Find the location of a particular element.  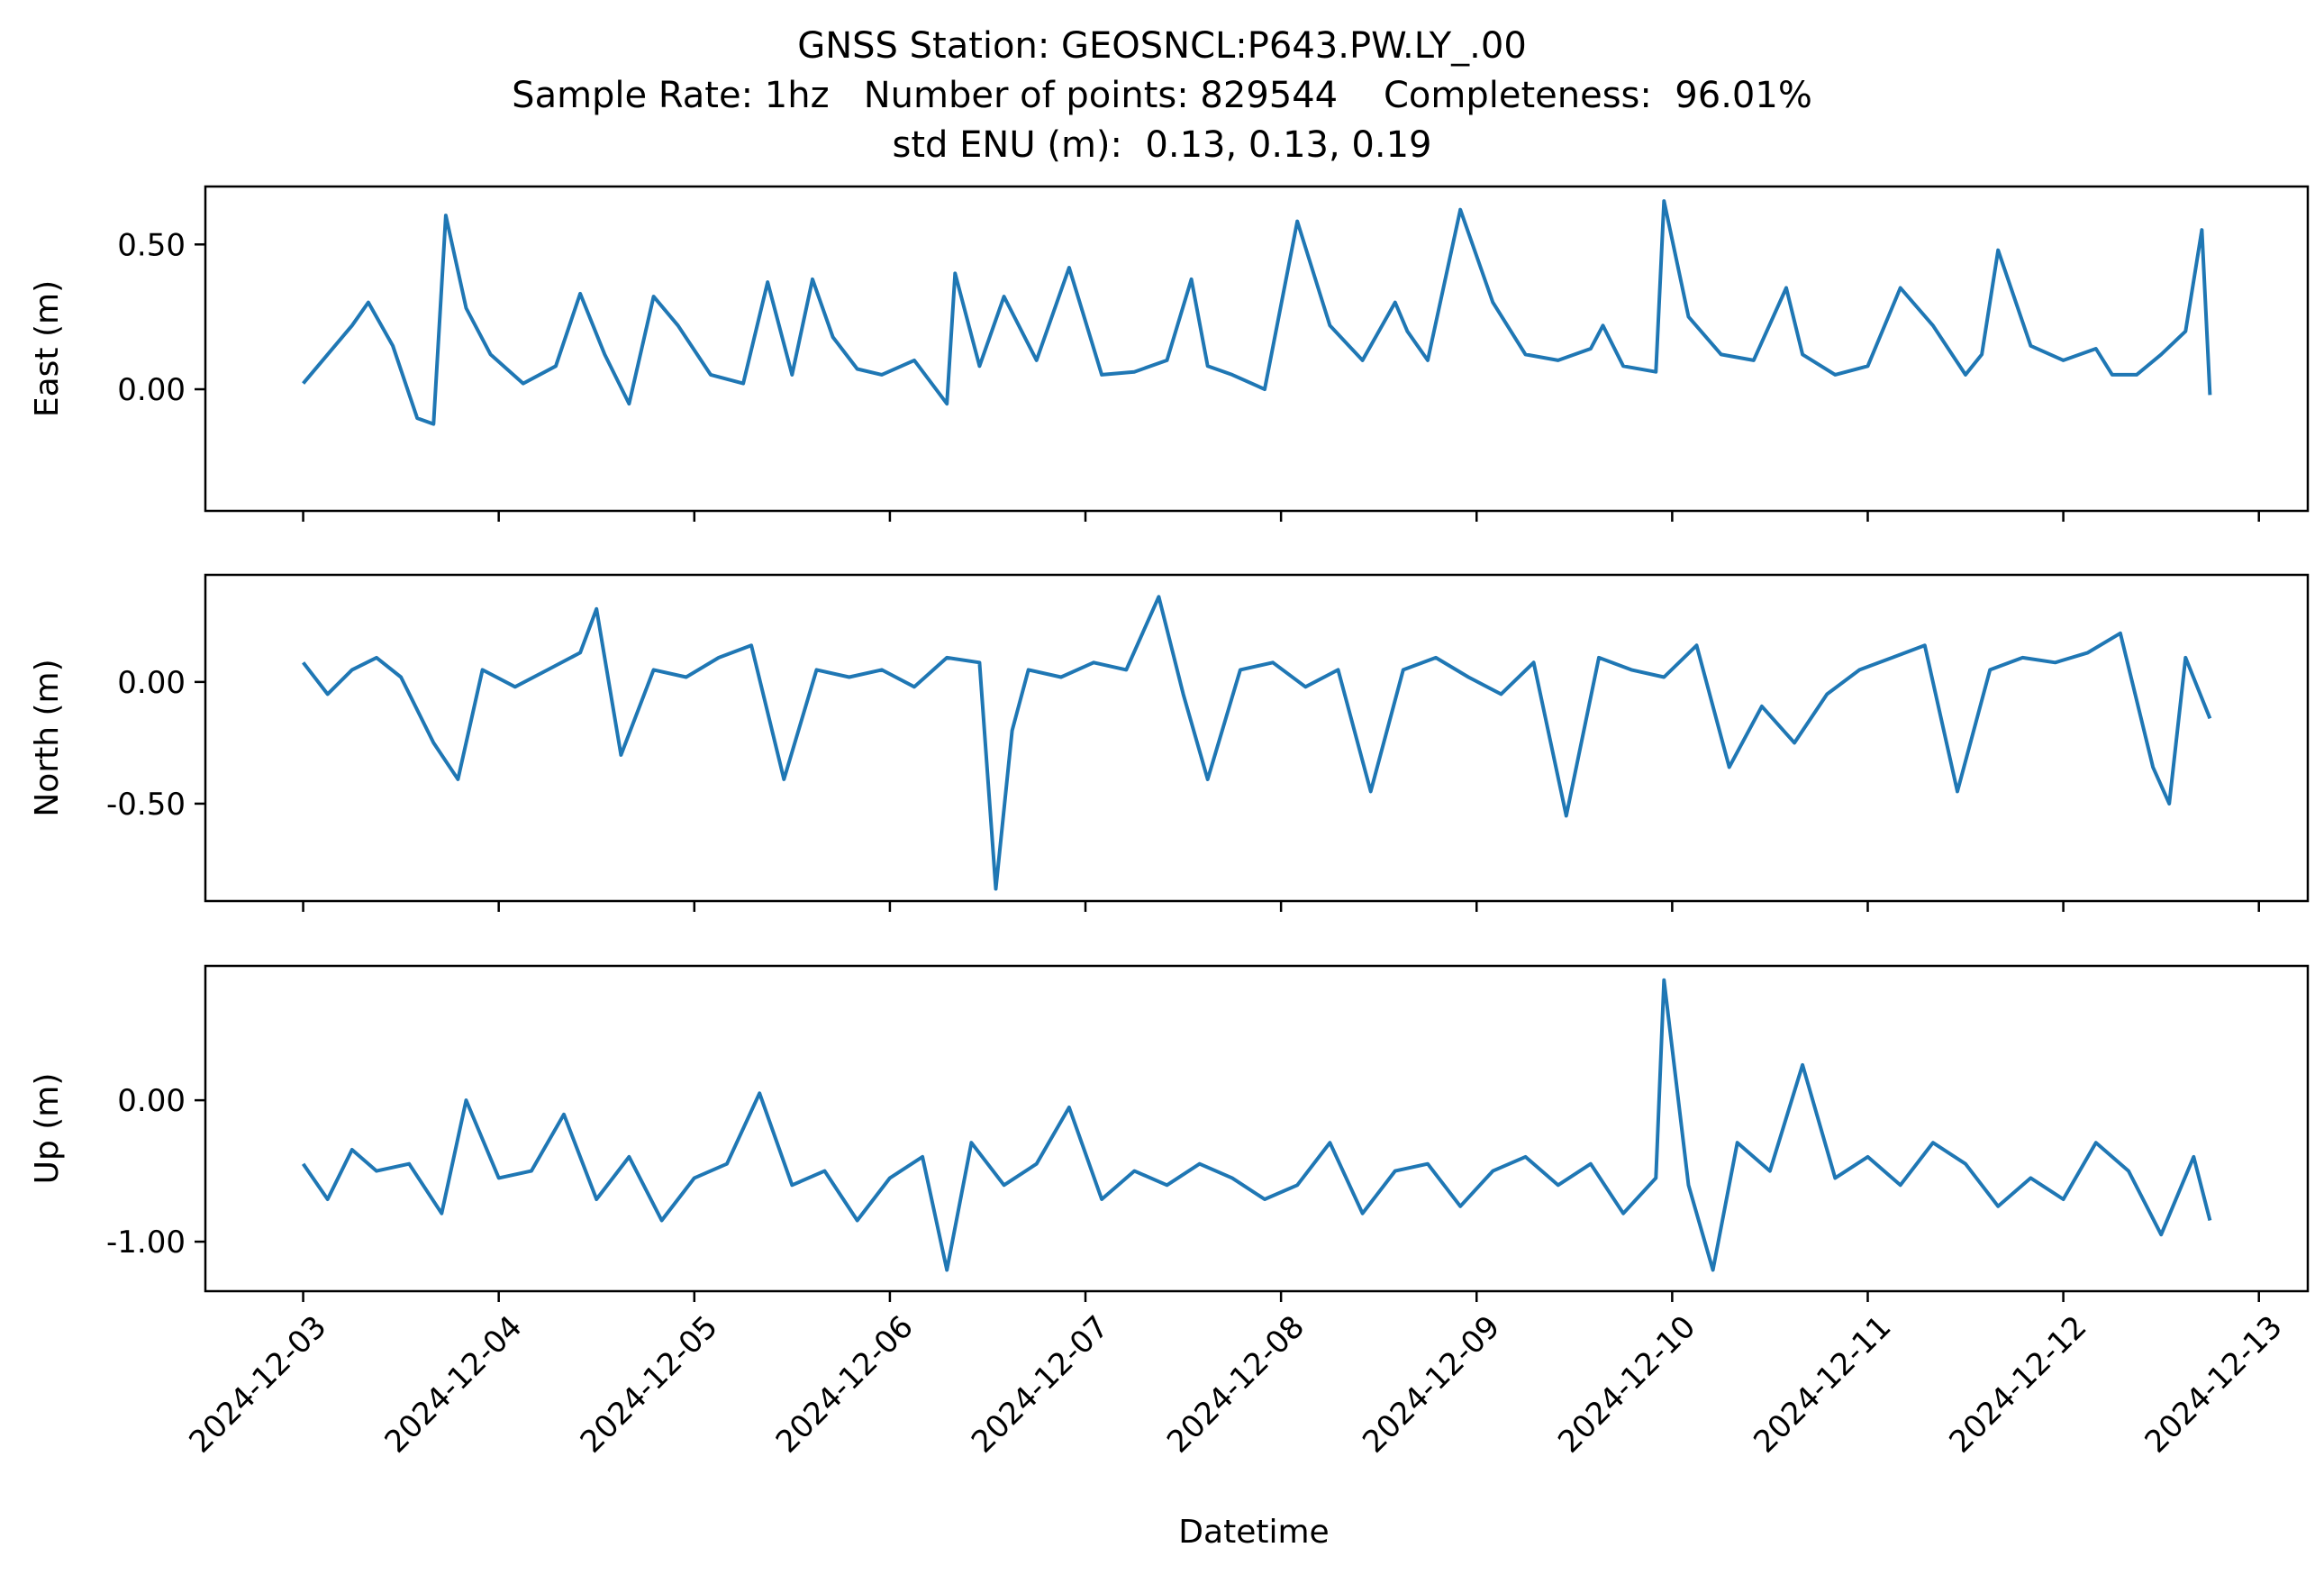

up-x-tick-label: 2024-12-10 is located at coordinates (1627, 1385).